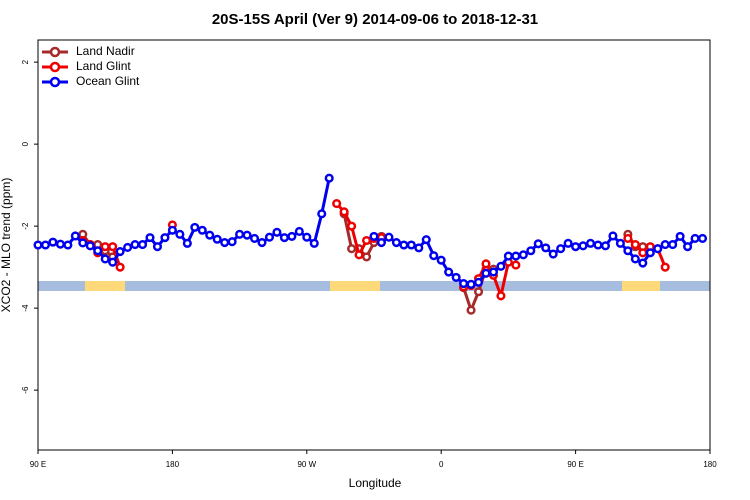  Describe the element at coordinates (374, 286) in the screenshot. I see `surface-band` at that location.